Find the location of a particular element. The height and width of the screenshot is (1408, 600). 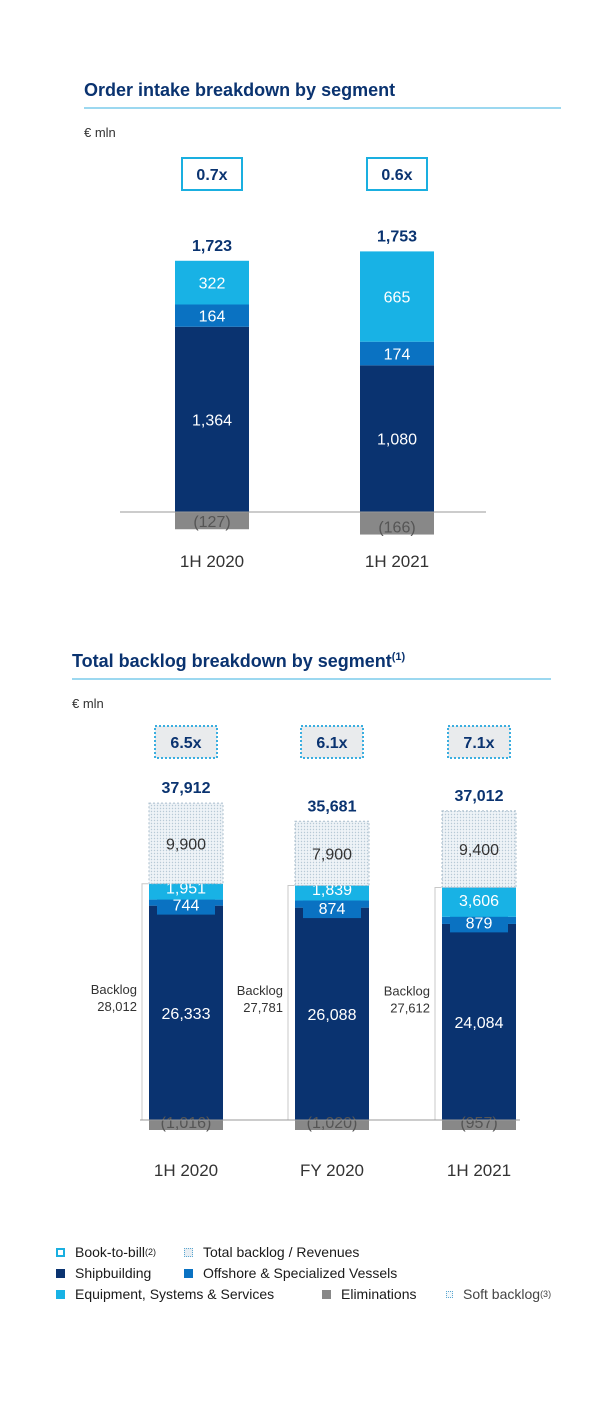

chart1-category-labels: 1H 2020 1H 2021 is located at coordinates (304, 561).